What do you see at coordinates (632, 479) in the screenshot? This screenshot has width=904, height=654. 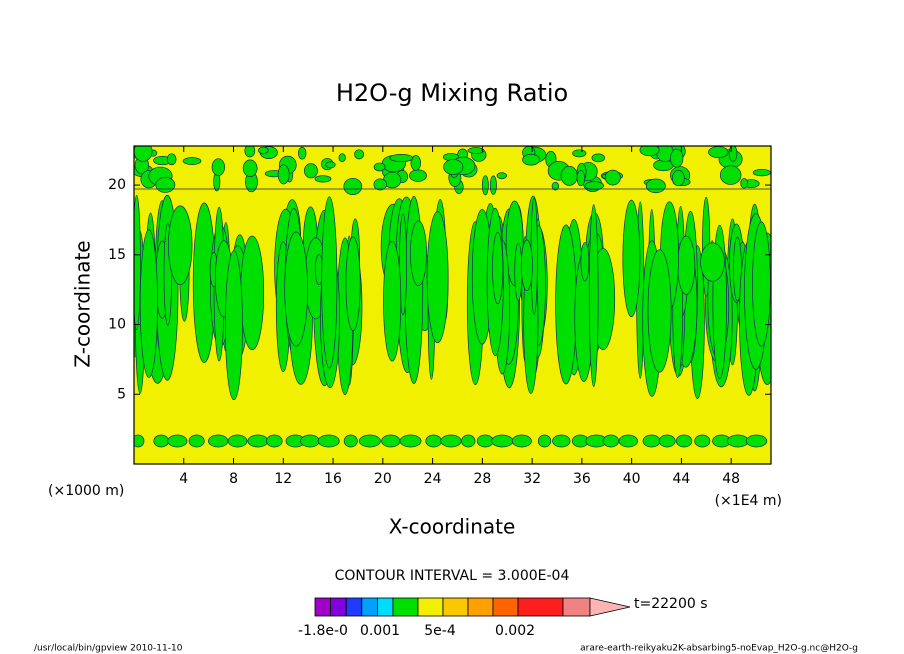 I see `x-tick-label: 40` at bounding box center [632, 479].